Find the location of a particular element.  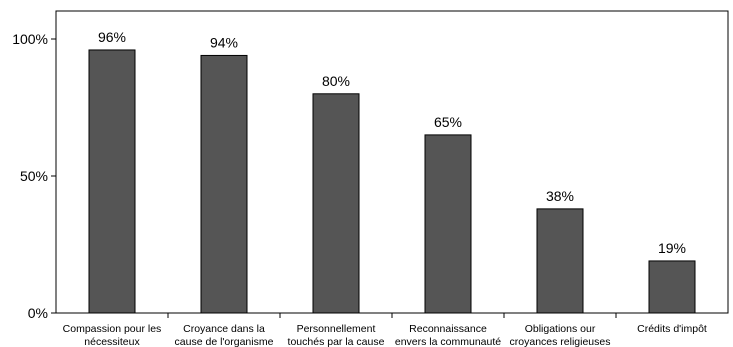

y-axis: 0% 50% 100% is located at coordinates (34, 176).